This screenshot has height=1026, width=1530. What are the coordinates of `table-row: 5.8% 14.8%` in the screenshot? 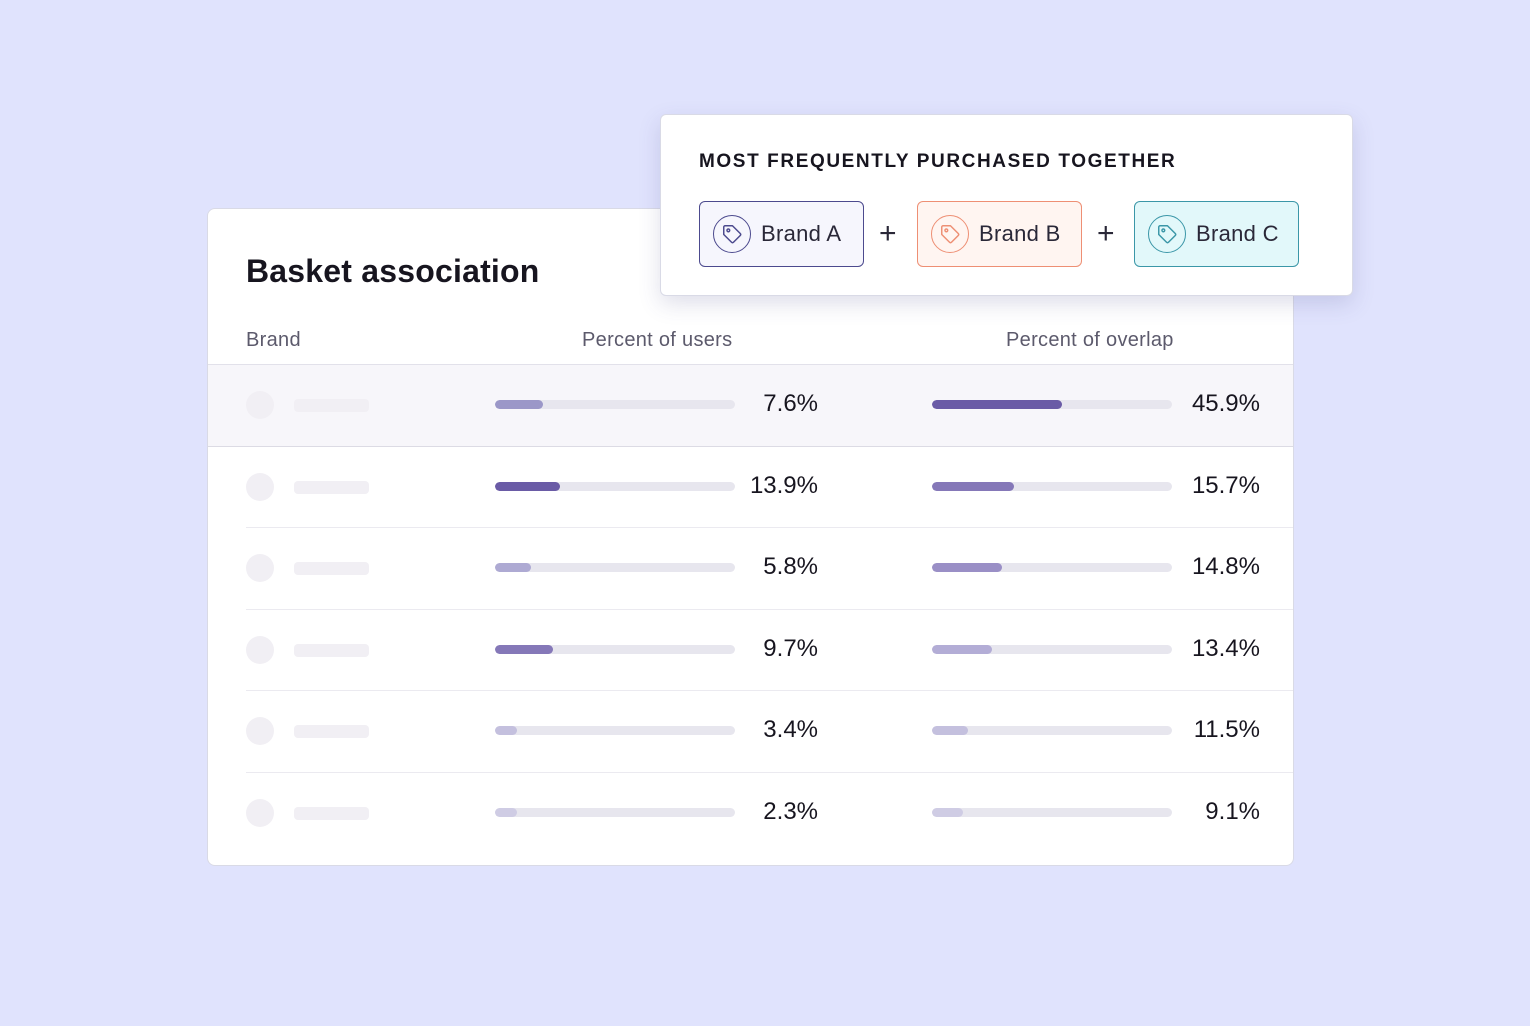 It's located at (750, 569).